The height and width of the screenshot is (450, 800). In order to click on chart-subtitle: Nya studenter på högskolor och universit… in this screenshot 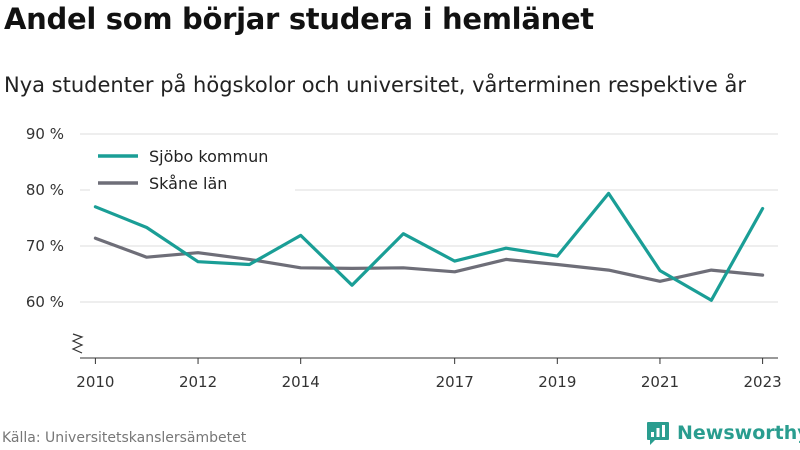, I will do `click(375, 85)`.